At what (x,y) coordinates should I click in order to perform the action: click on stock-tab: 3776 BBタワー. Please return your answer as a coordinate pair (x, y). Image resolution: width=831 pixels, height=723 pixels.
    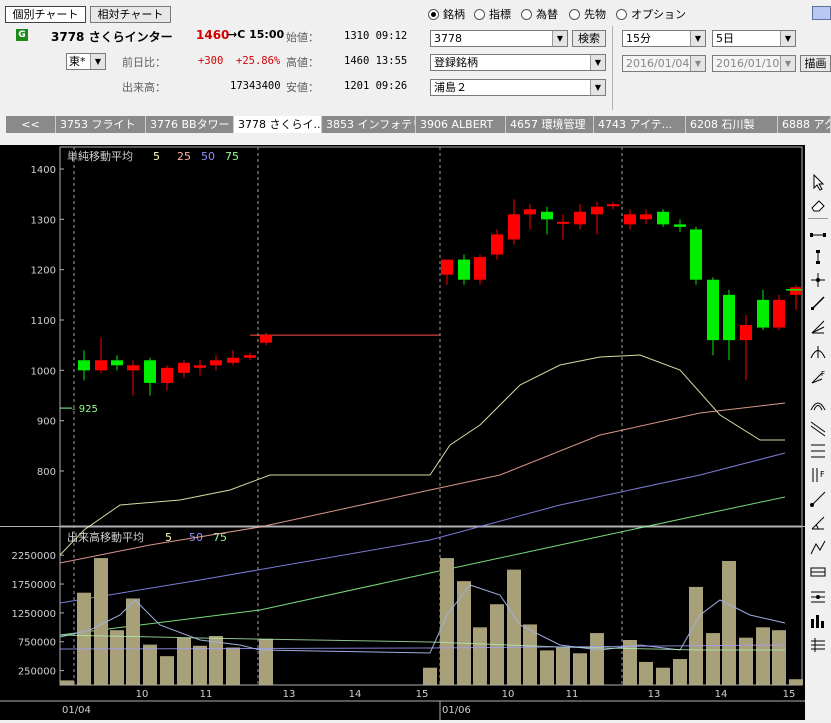
    Looking at the image, I should click on (190, 124).